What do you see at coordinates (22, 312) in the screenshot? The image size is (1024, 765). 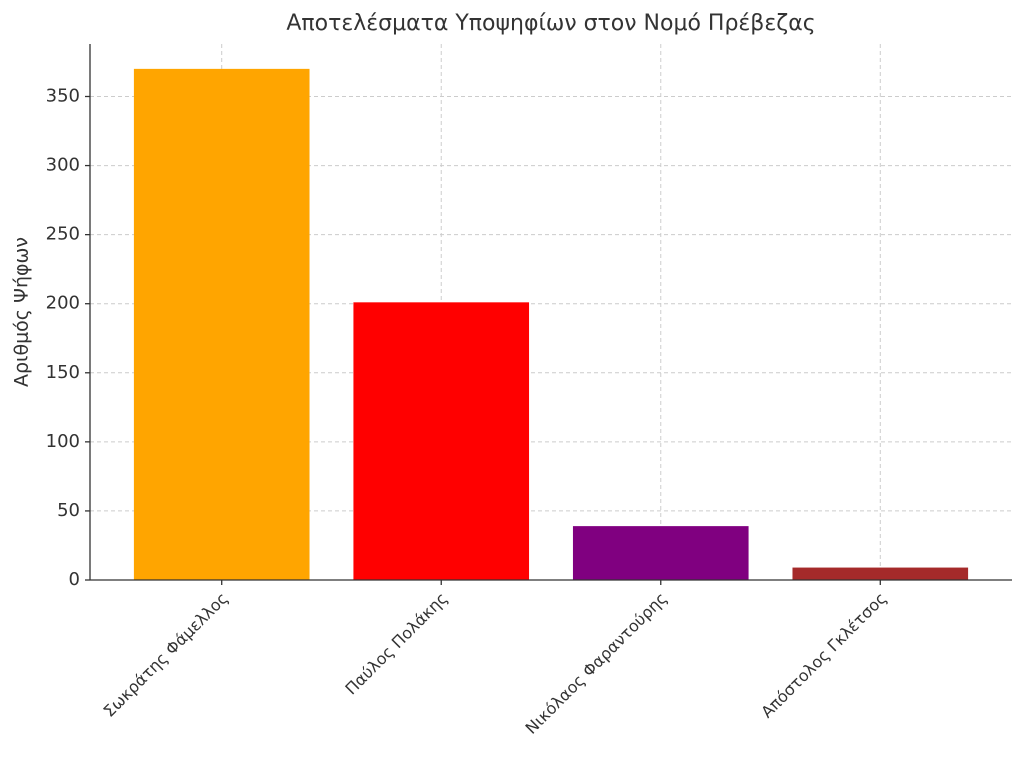 I see `y-axis-label: Αριθμός Ψήφων` at bounding box center [22, 312].